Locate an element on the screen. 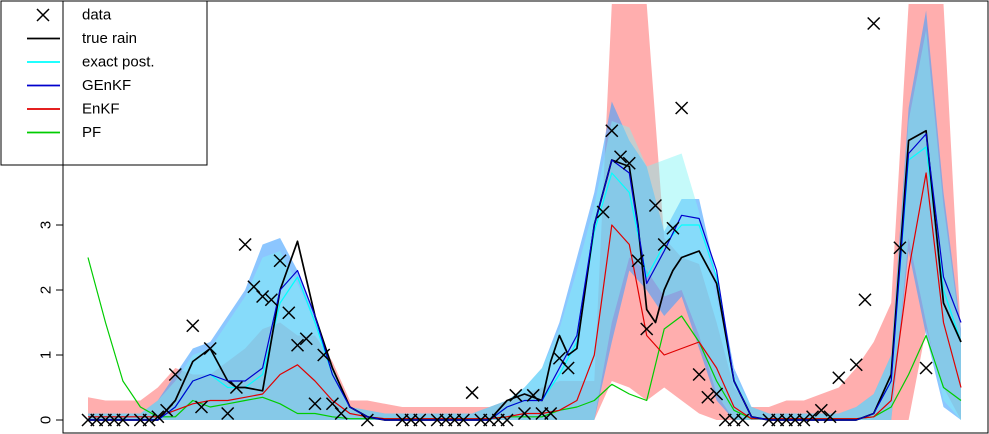  legend-label: data is located at coordinates (97, 15).